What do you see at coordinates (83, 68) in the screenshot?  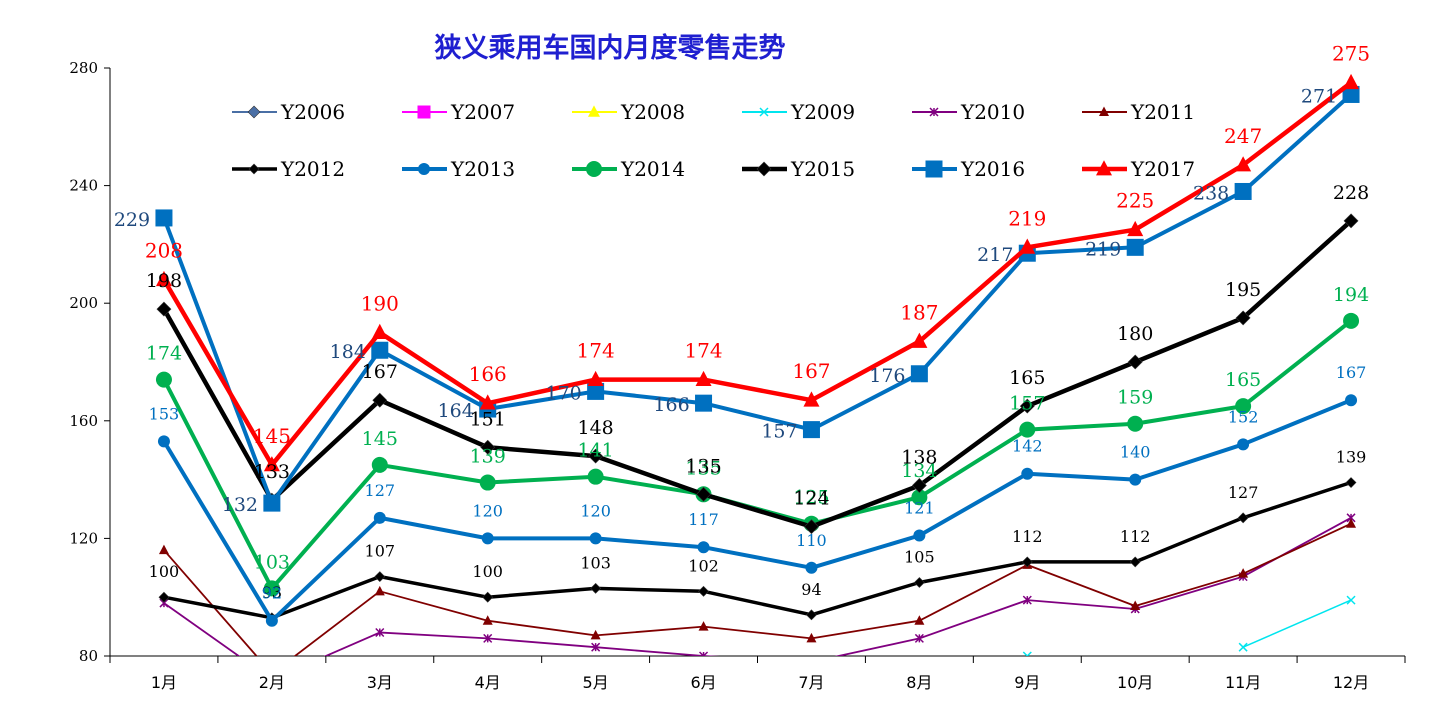 I see `y-tick-label: 280` at bounding box center [83, 68].